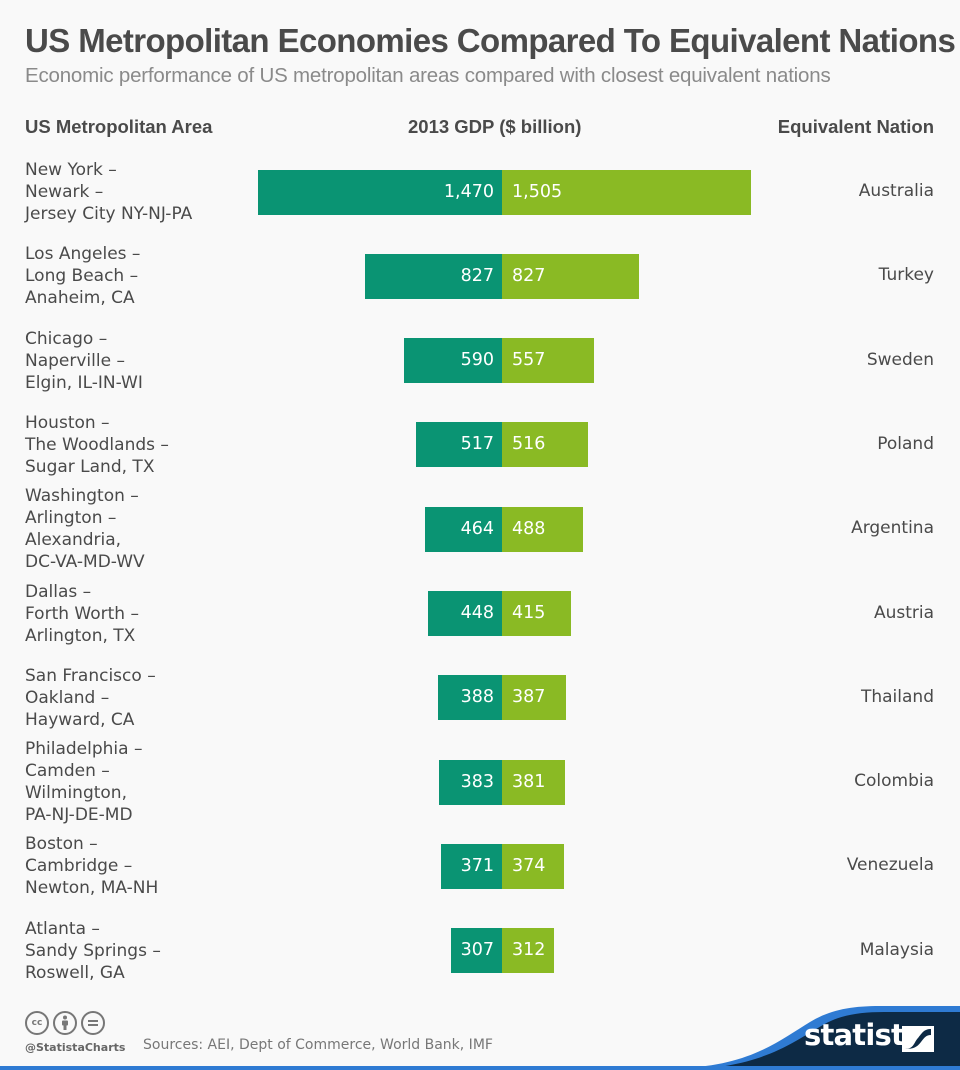 The width and height of the screenshot is (960, 1070). I want to click on value-label-nation: 516, so click(529, 444).